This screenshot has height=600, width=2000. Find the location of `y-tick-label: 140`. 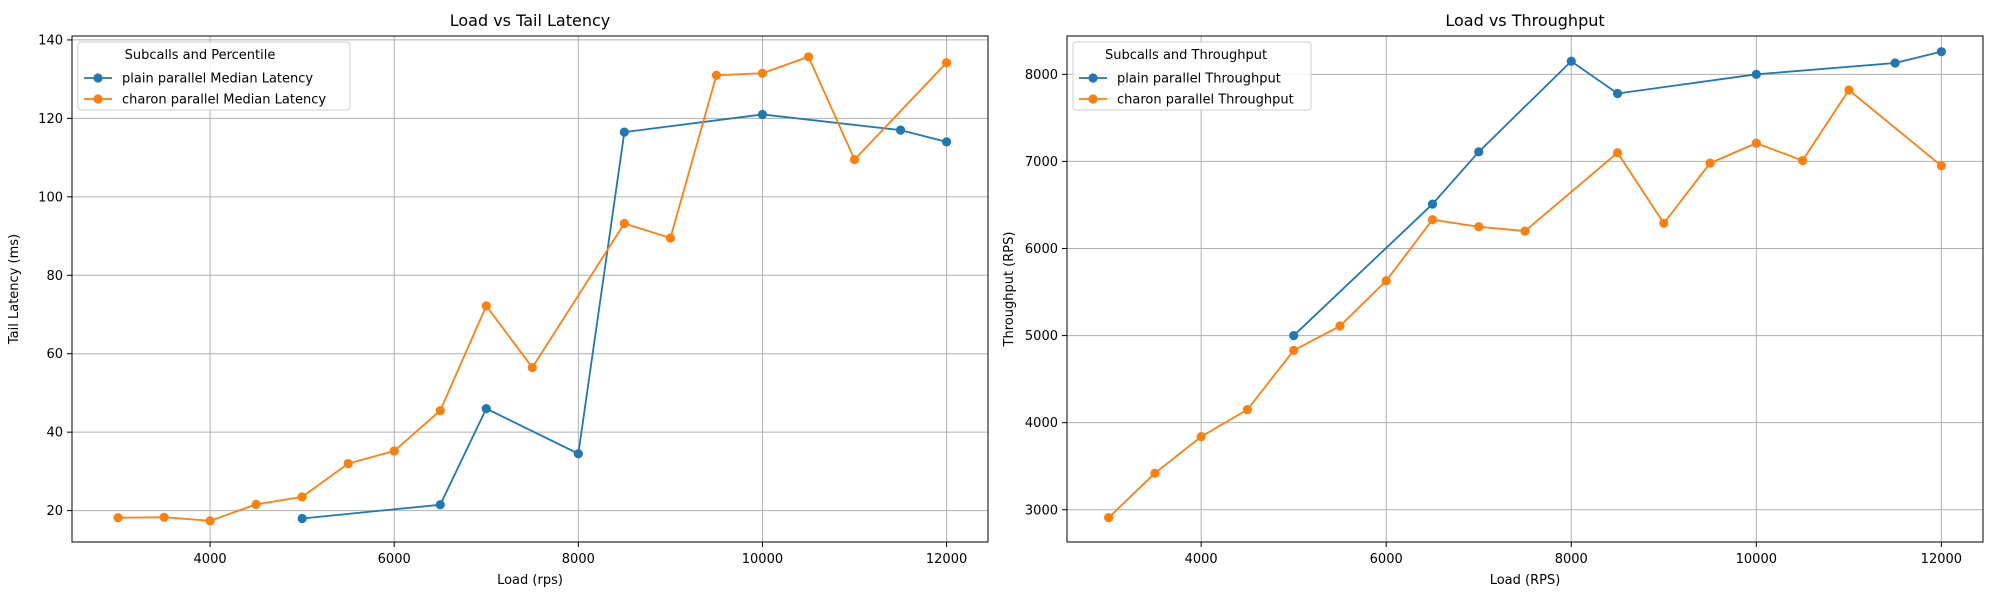

y-tick-label: 140 is located at coordinates (50, 40).